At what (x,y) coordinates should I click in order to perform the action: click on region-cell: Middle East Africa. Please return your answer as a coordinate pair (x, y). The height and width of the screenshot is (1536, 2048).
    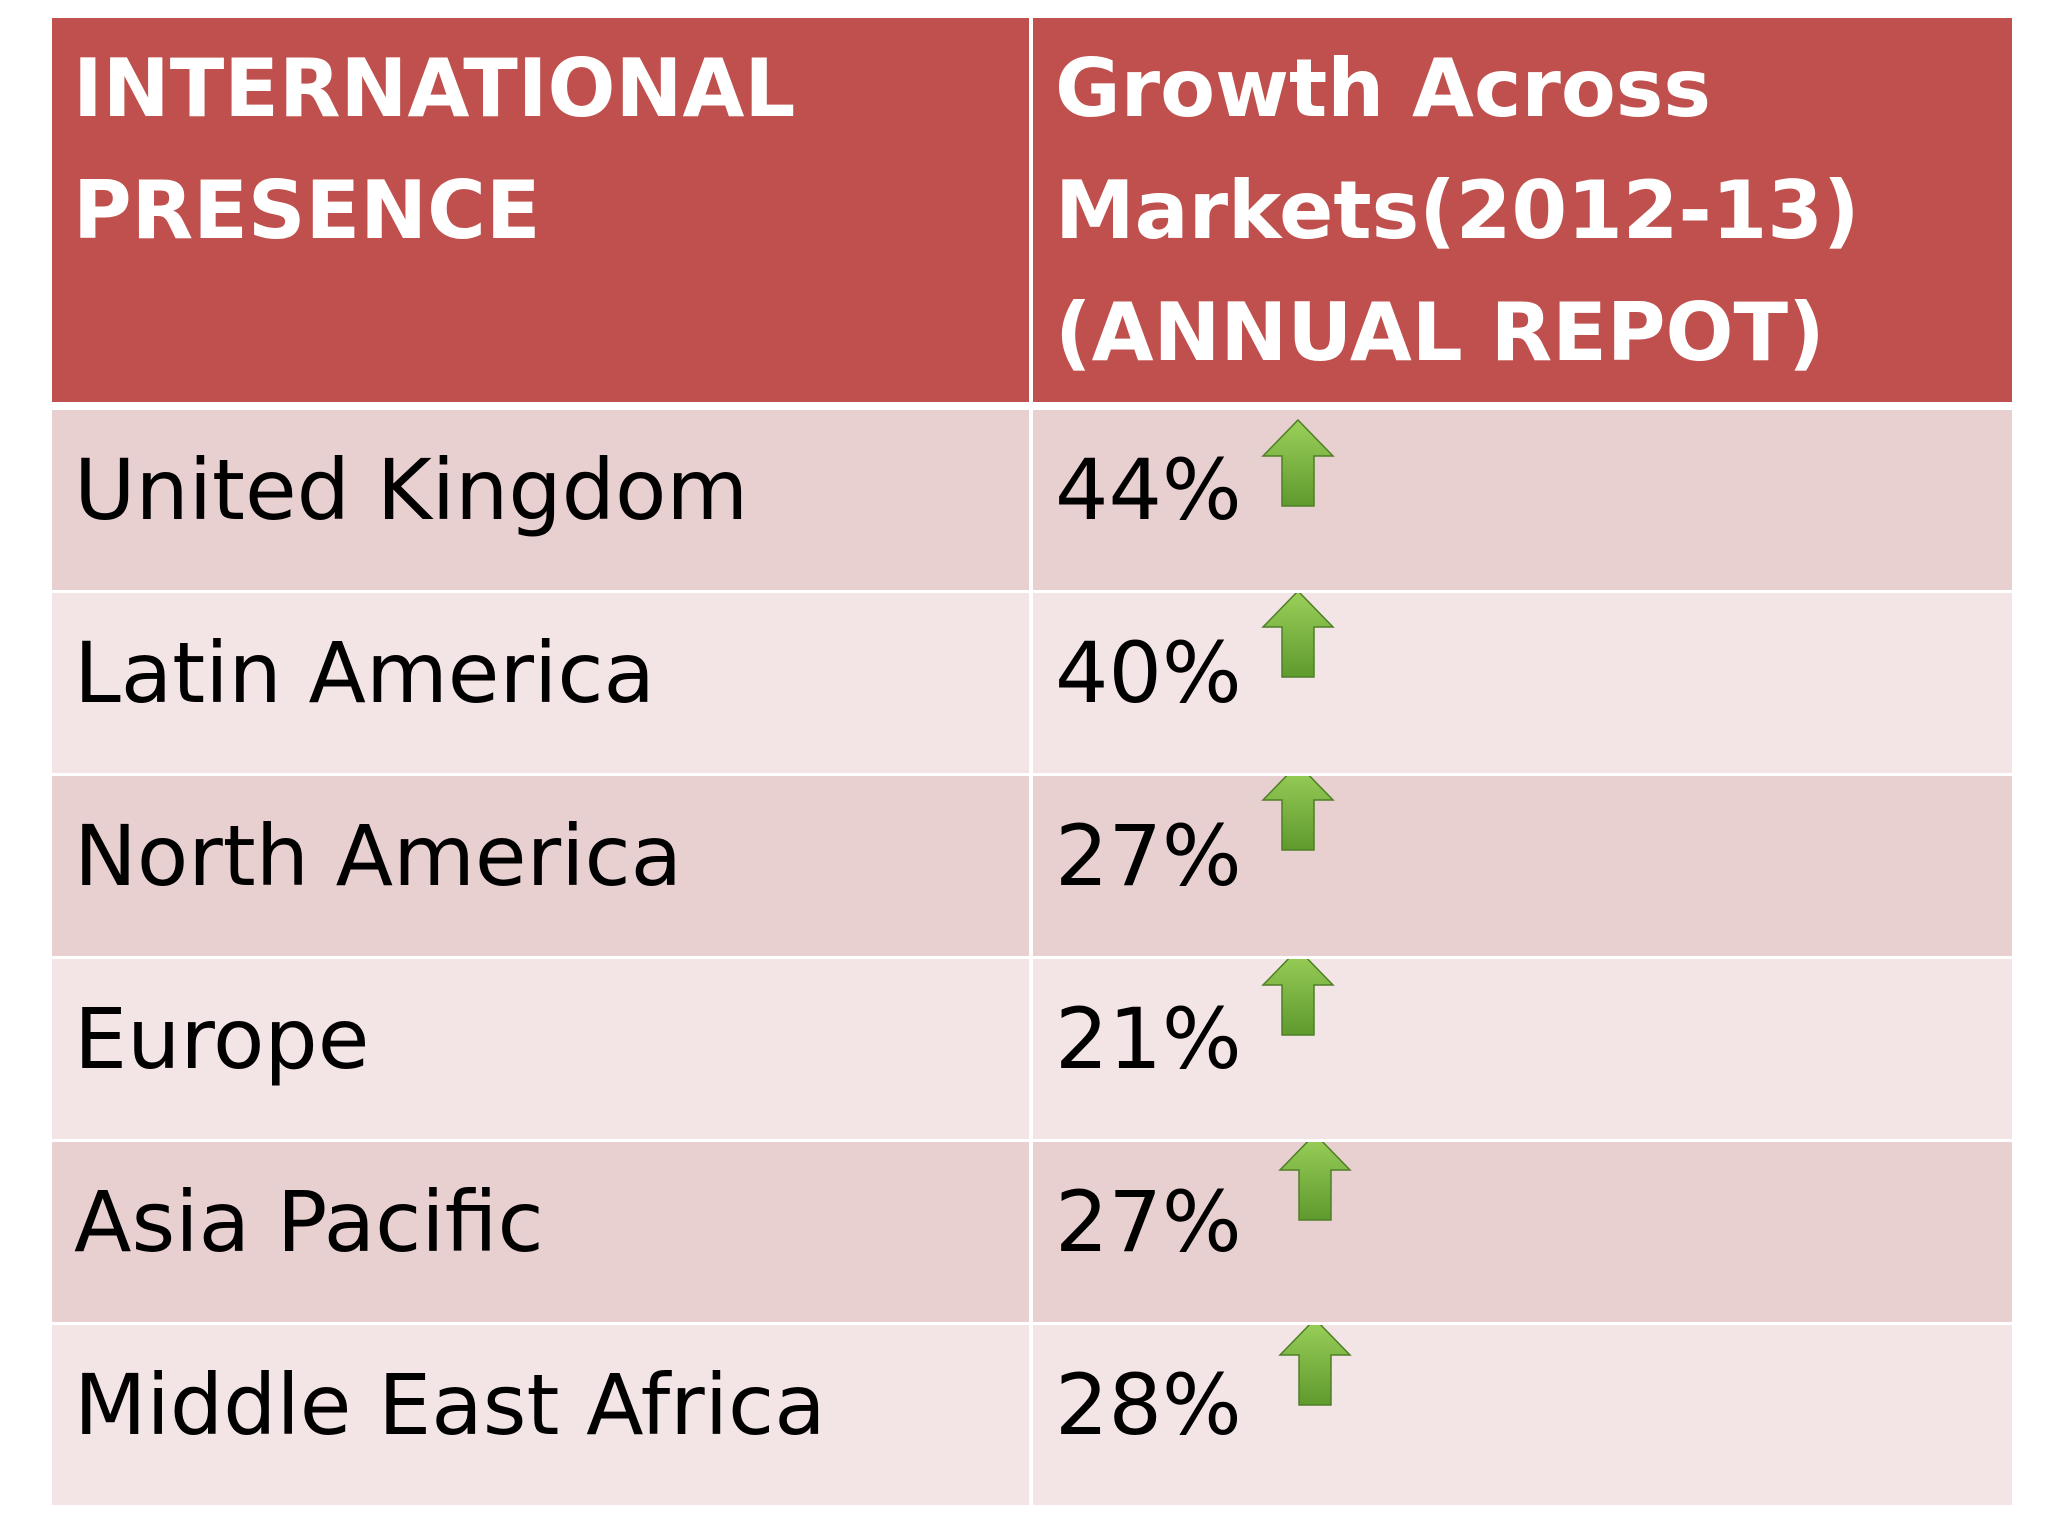
    Looking at the image, I should click on (542, 1415).